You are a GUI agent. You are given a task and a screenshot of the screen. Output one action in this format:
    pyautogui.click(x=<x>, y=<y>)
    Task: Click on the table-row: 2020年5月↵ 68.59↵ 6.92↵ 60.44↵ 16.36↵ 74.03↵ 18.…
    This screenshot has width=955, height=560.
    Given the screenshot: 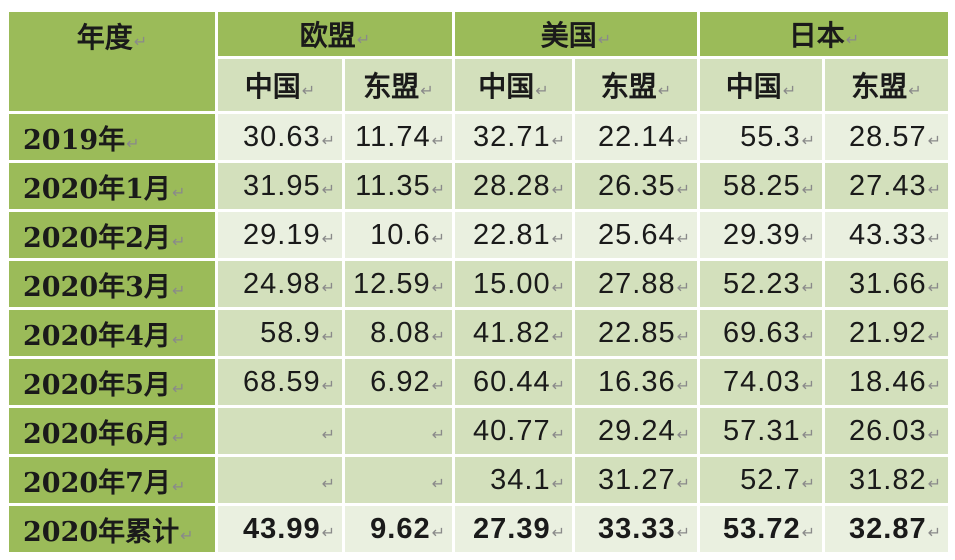 What is the action you would take?
    pyautogui.click(x=478, y=382)
    